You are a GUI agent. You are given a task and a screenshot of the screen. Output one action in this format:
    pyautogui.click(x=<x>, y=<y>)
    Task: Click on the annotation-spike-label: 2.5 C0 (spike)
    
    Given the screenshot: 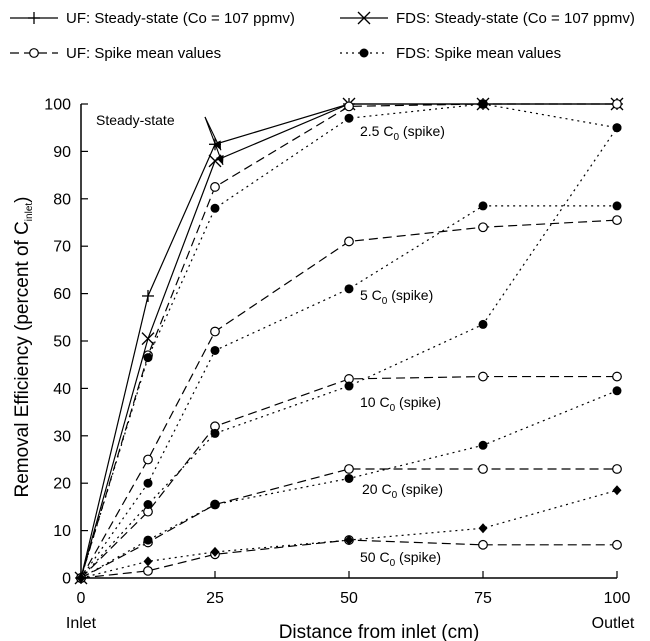 What is the action you would take?
    pyautogui.click(x=402, y=133)
    